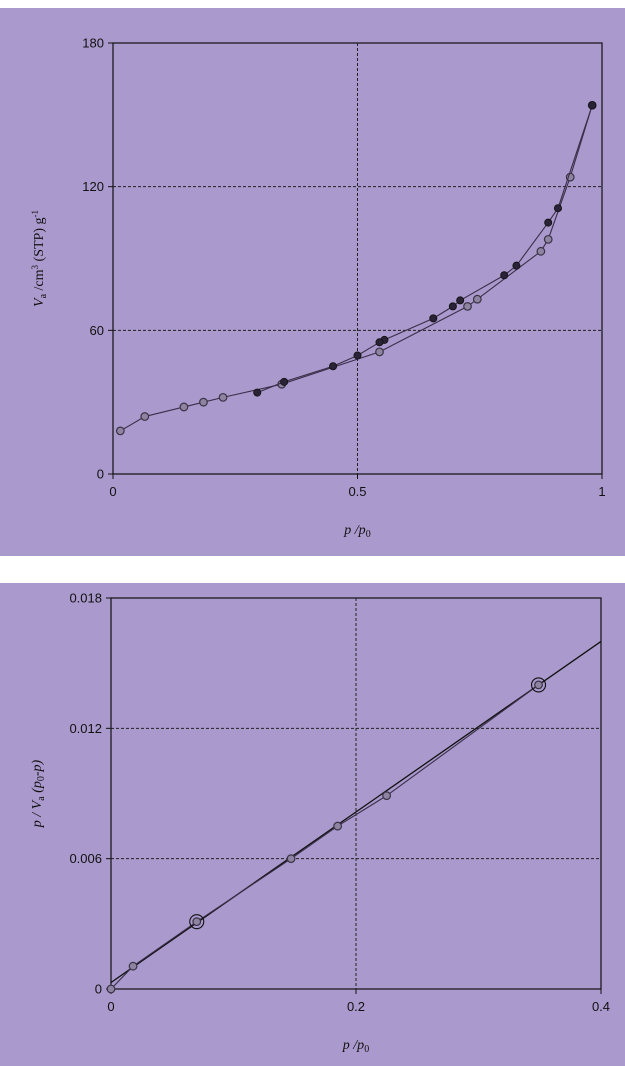 Image resolution: width=625 pixels, height=1066 pixels. I want to click on y-tick-label: 0.012, so click(85, 728).